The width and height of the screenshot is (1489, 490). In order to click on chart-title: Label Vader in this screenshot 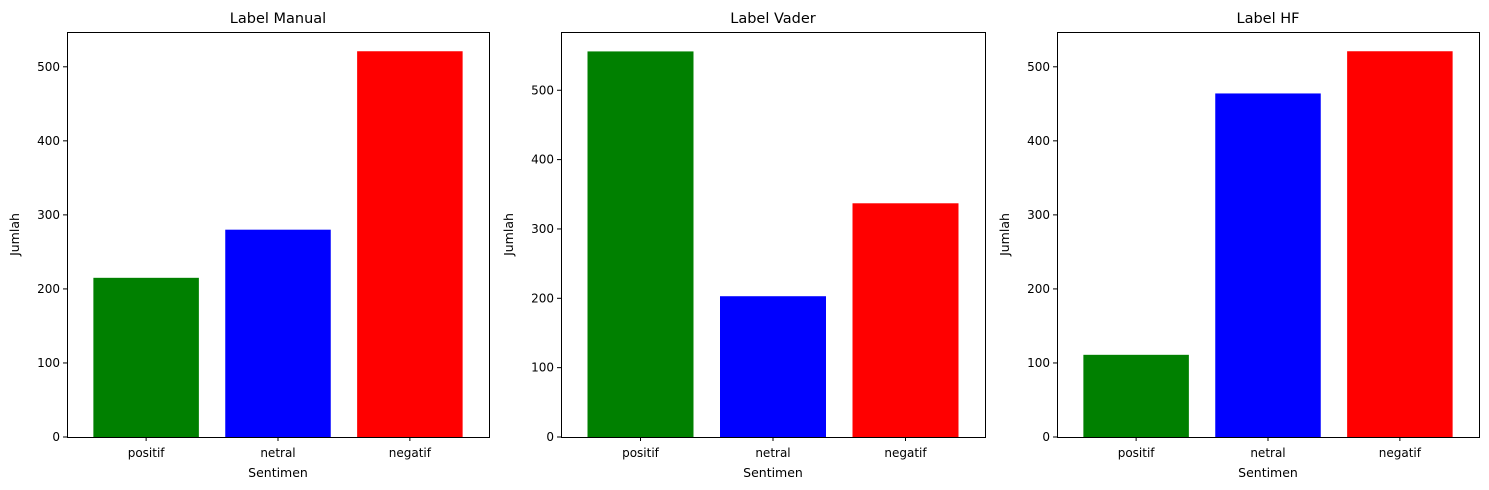, I will do `click(773, 19)`.